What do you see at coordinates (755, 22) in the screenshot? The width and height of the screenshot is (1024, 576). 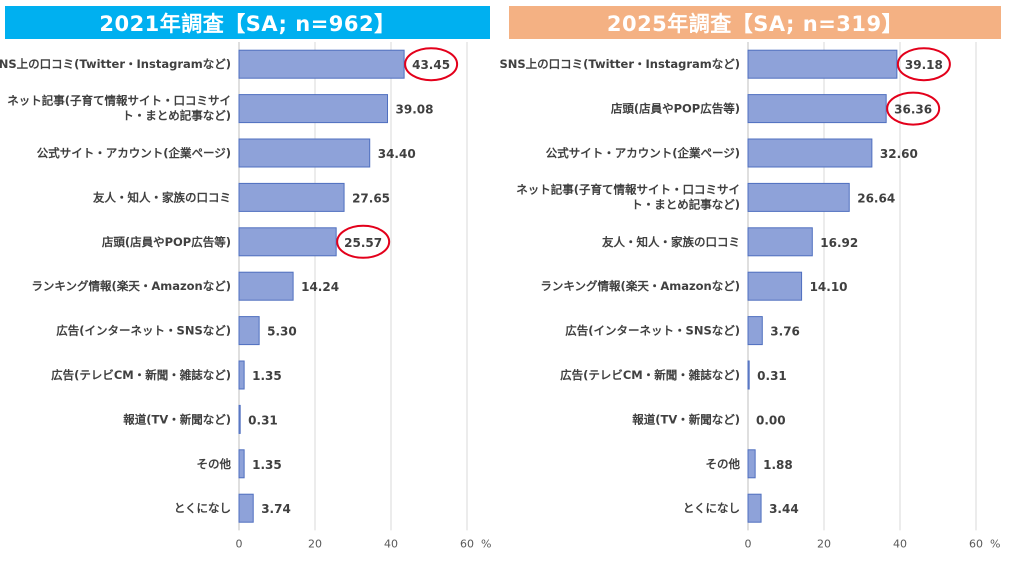 I see `chart-title-2025: 2025年調査【SA; n=319】` at bounding box center [755, 22].